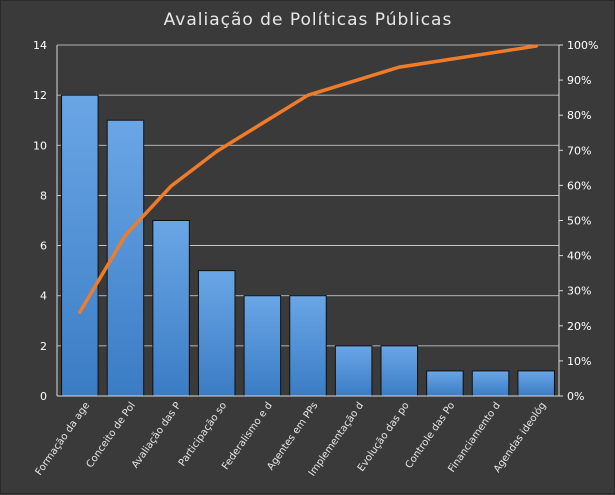  I want to click on y2-tick-label: 80%, so click(579, 115).